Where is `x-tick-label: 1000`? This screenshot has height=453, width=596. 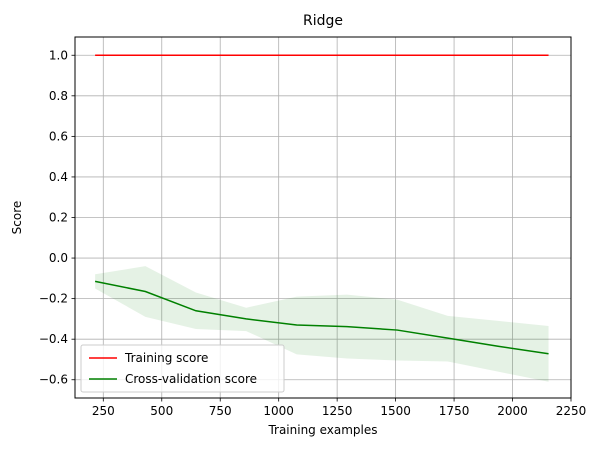 x-tick-label: 1000 is located at coordinates (278, 411).